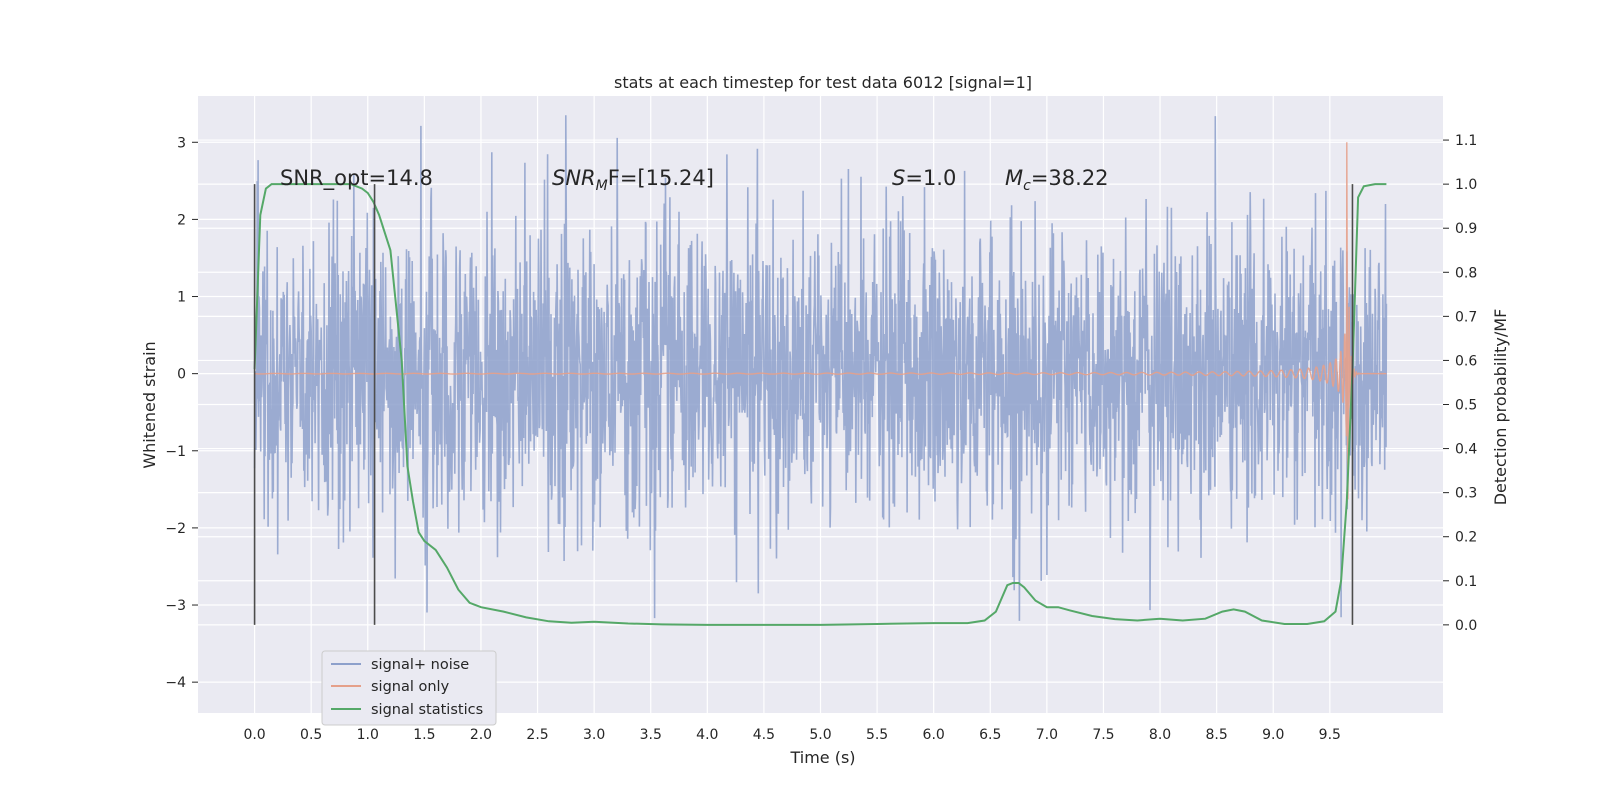 The height and width of the screenshot is (805, 1600). I want to click on legend-label-signal-noise: signal+ noise, so click(420, 665).